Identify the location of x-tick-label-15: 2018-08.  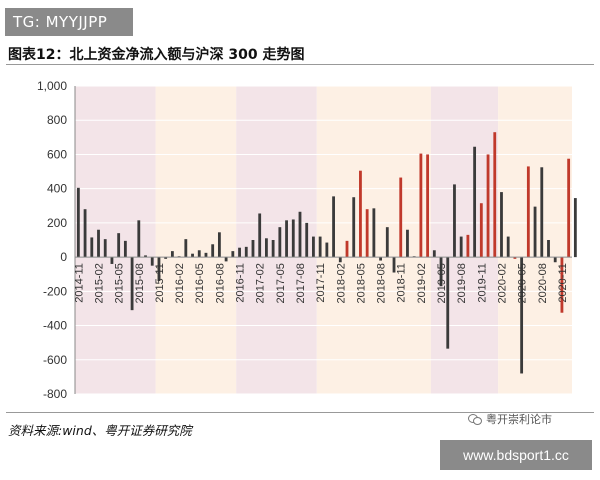
(382, 283).